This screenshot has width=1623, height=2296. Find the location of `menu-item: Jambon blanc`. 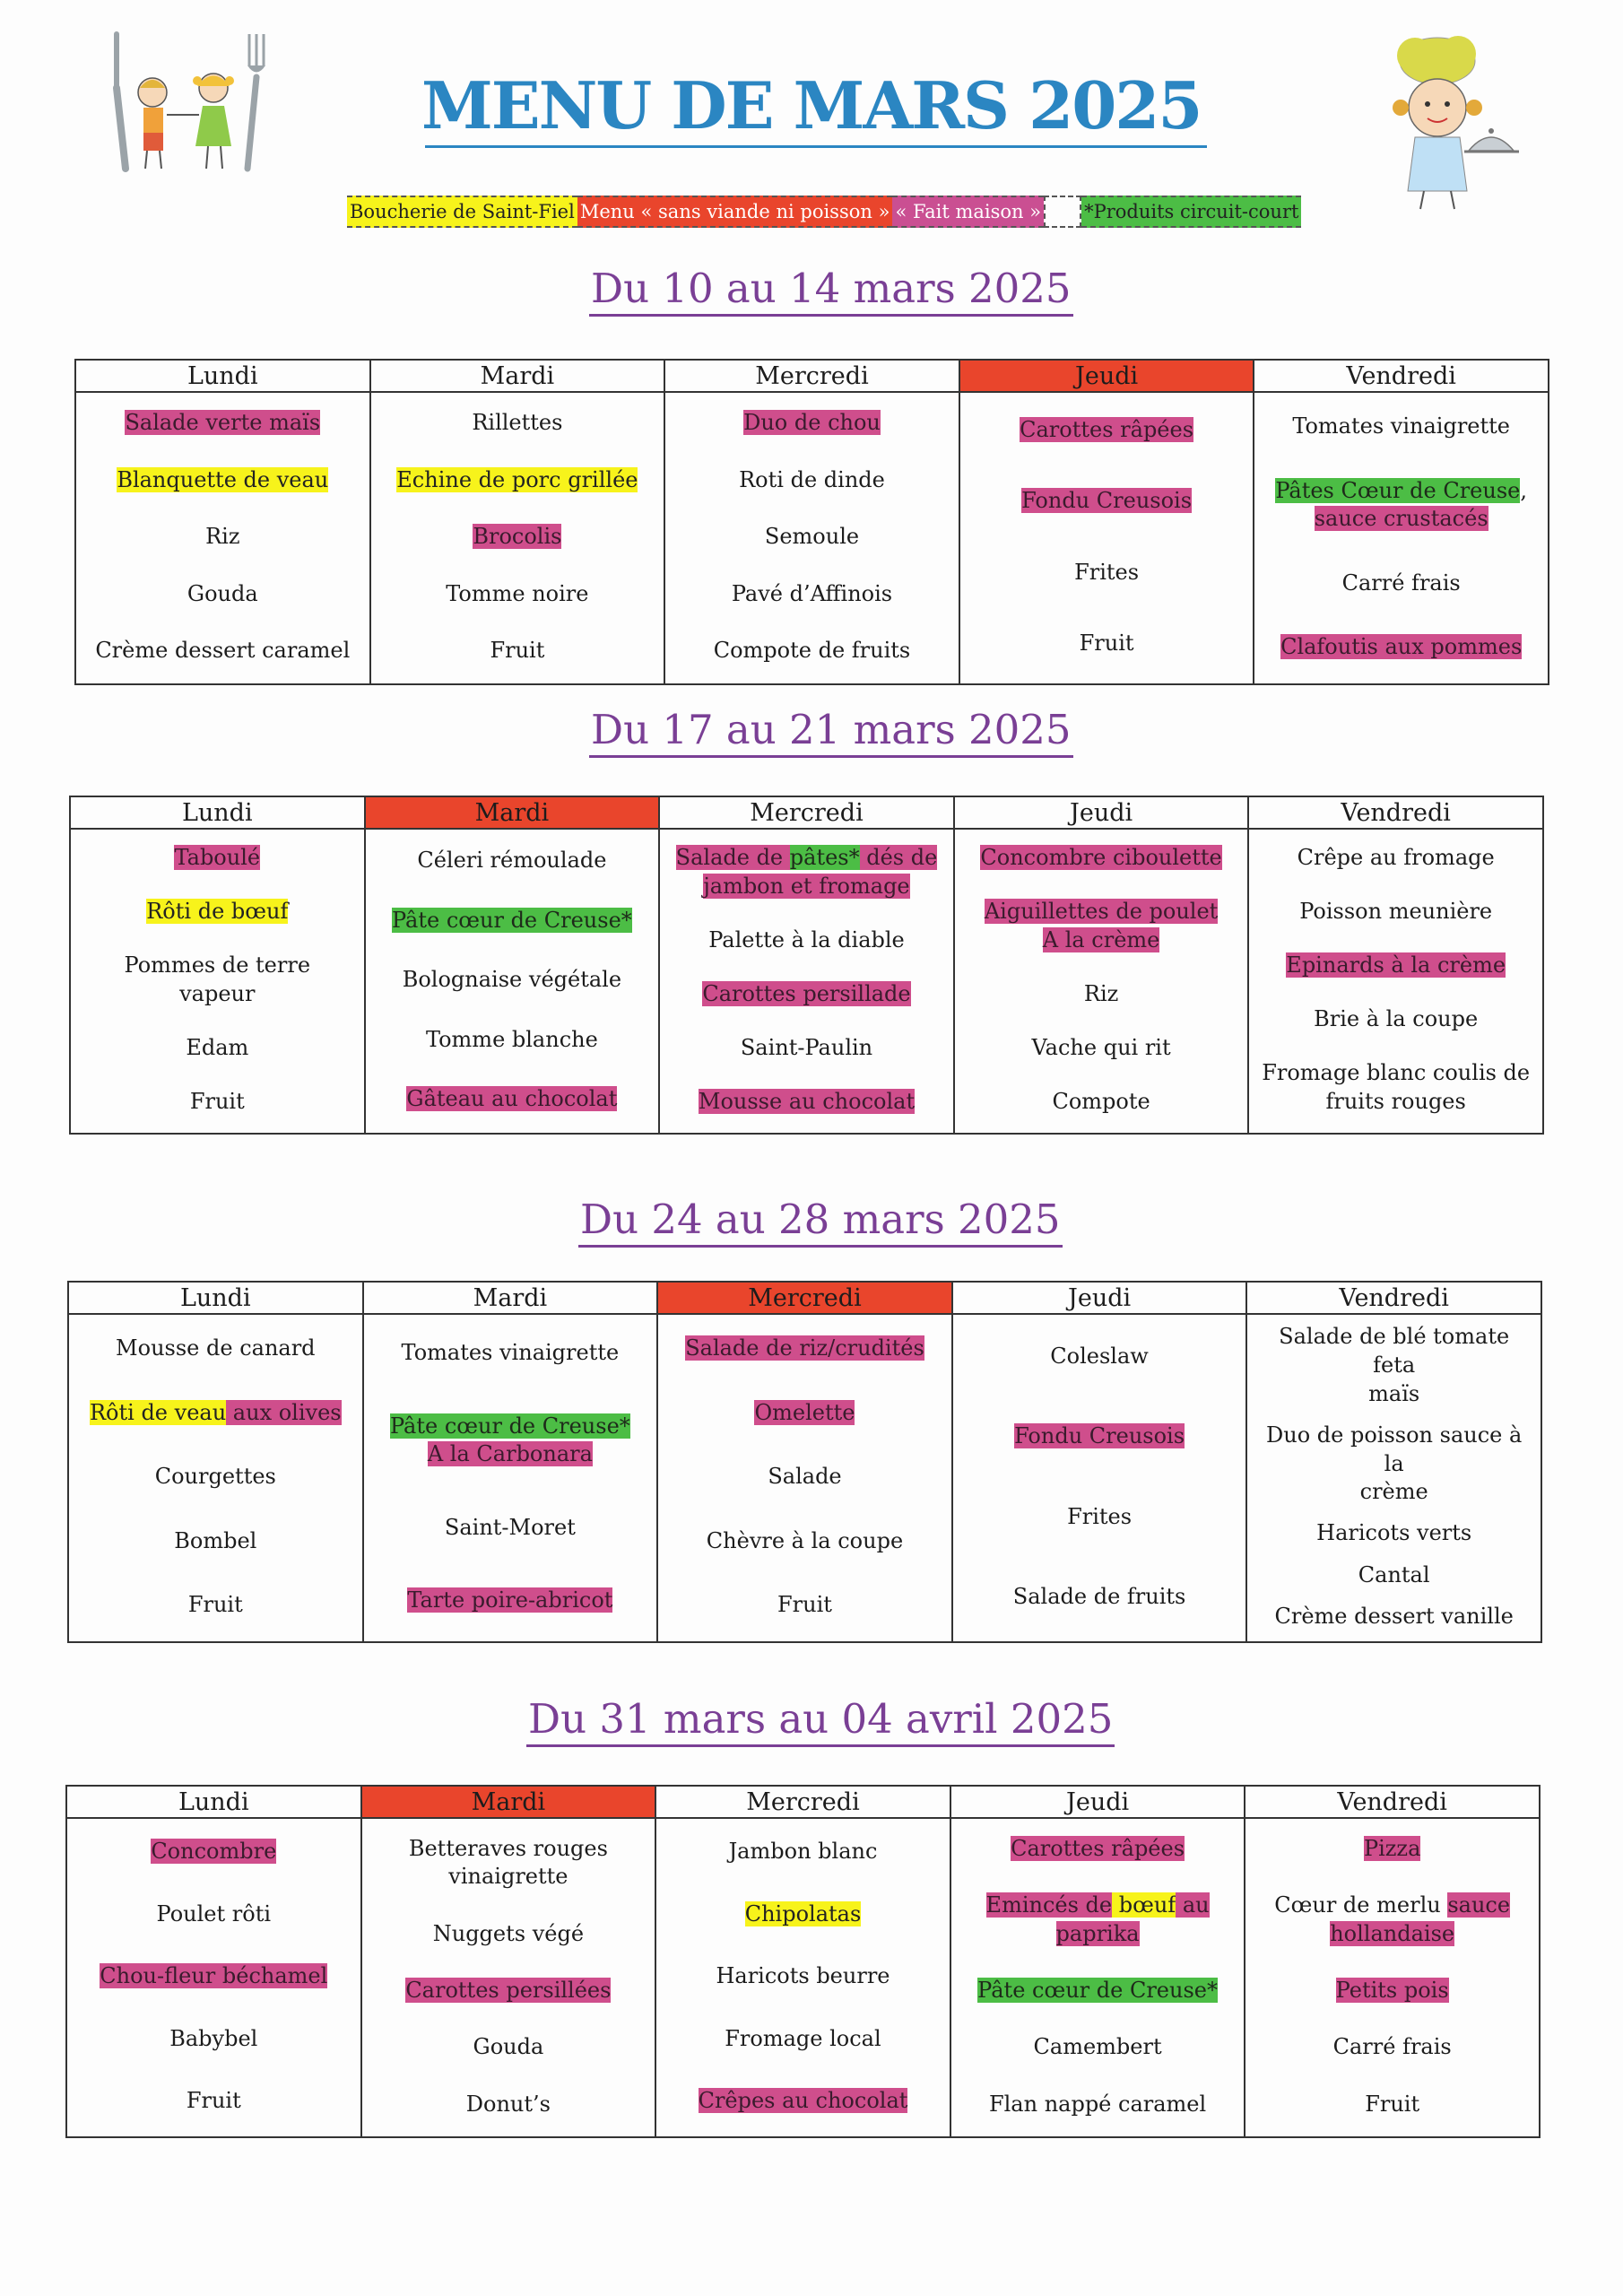

menu-item: Jambon blanc is located at coordinates (803, 1852).